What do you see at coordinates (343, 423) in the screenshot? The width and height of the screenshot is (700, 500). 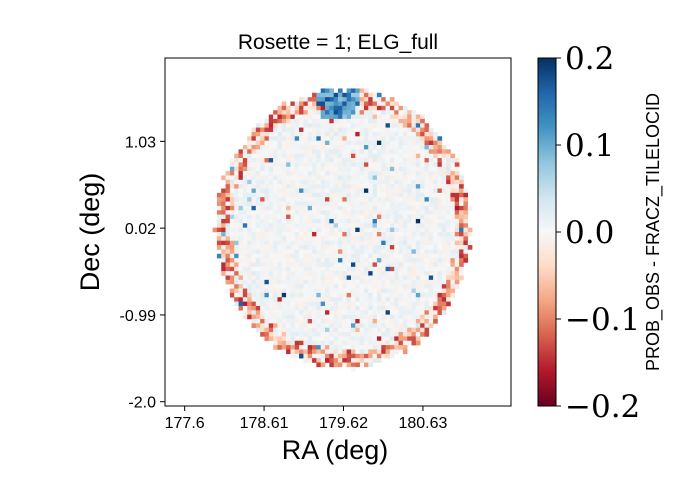 I see `x-tick-label: 179.62` at bounding box center [343, 423].